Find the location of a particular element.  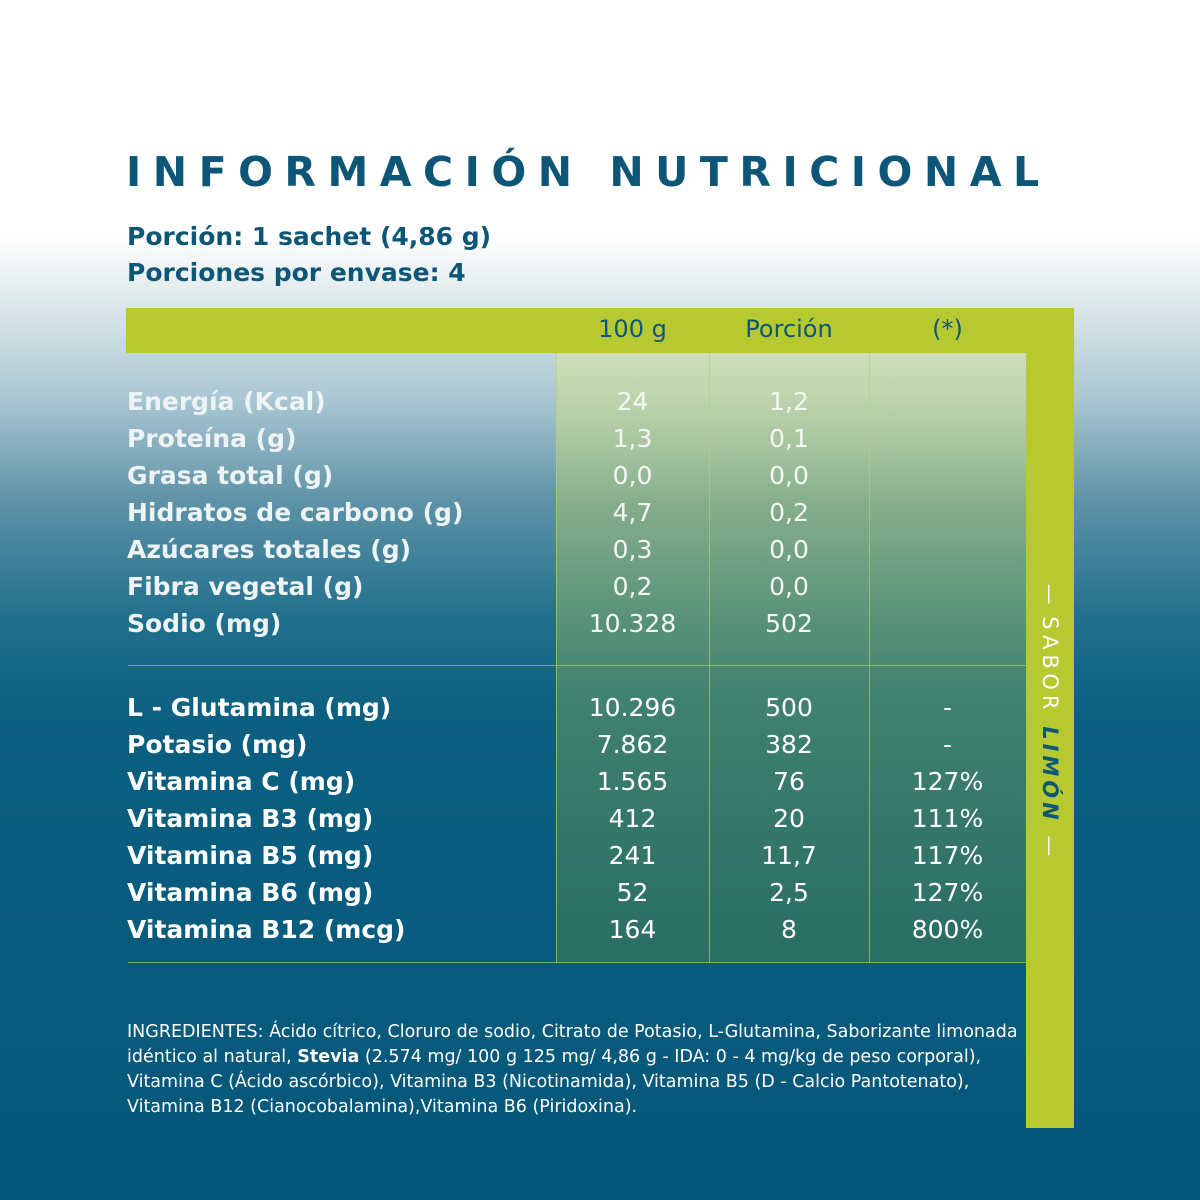

value-per-100g: 24 is located at coordinates (632, 401).